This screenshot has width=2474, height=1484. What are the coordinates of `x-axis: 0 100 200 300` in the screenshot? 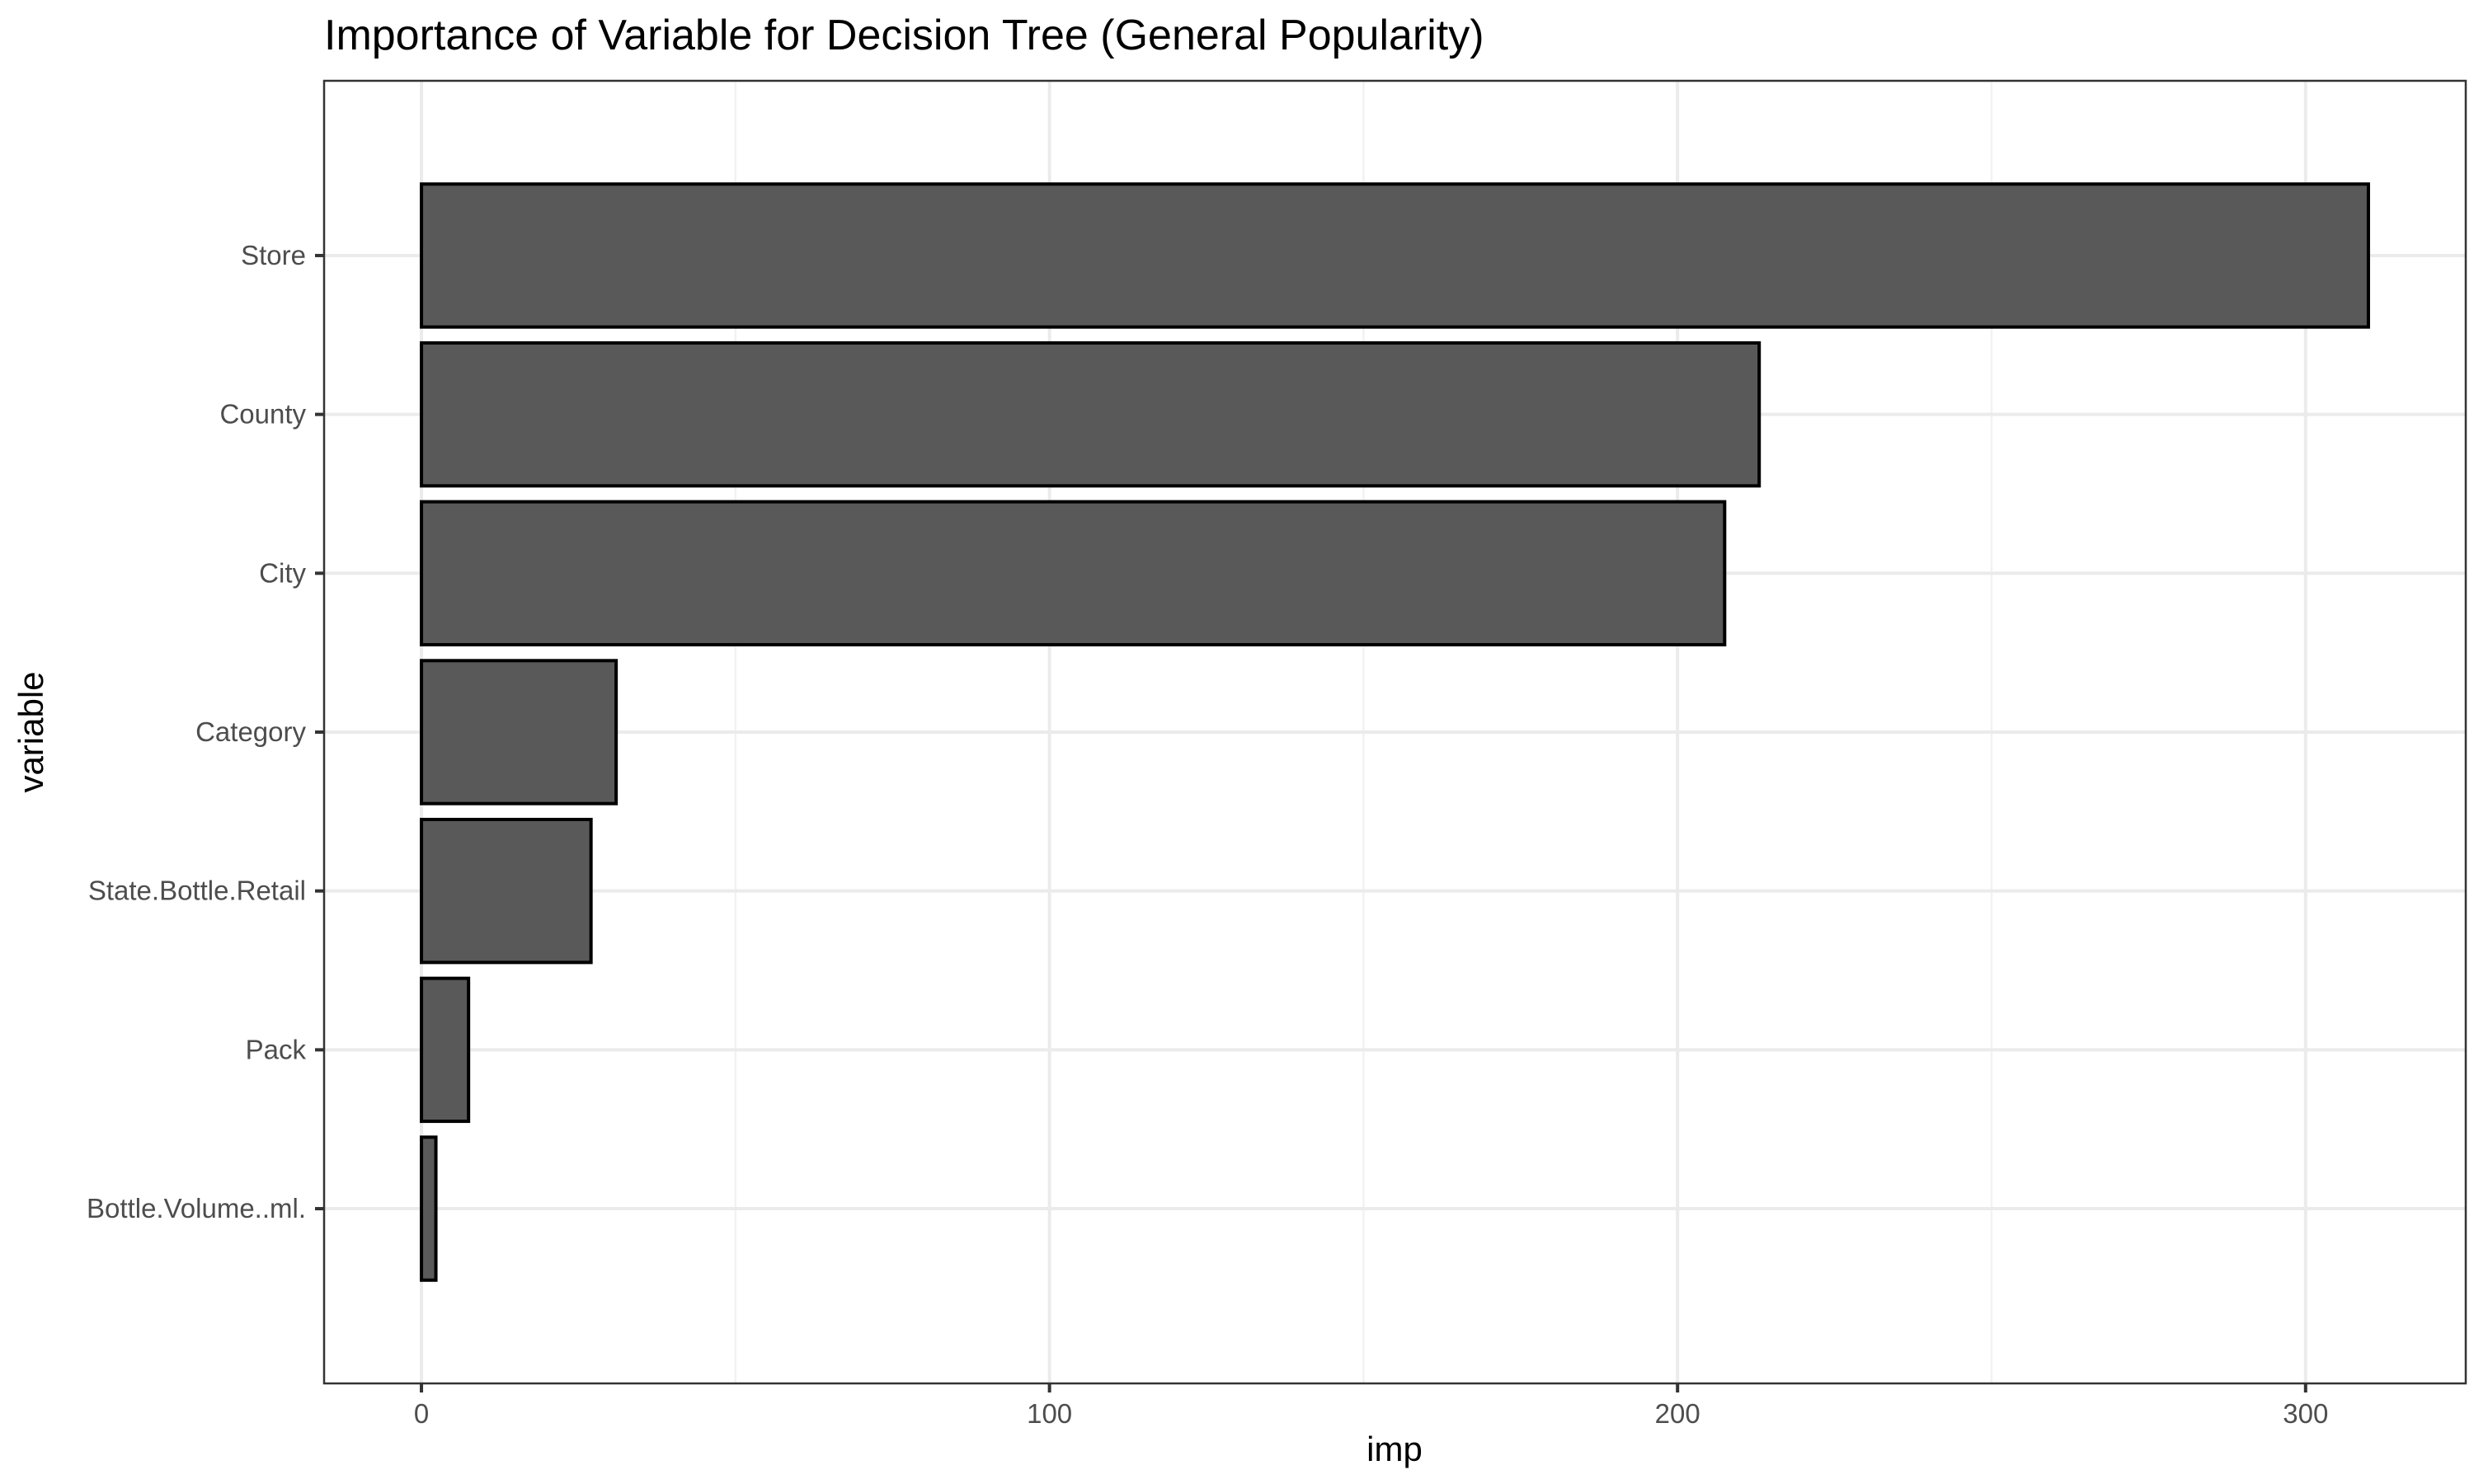 It's located at (1371, 1406).